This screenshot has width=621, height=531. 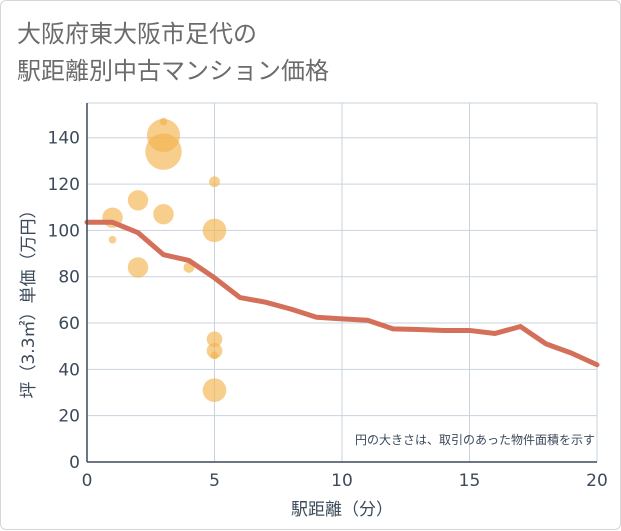 What do you see at coordinates (475, 439) in the screenshot?
I see `bubble-size-note: 円の大きさは、取引のあった物件面積を示す` at bounding box center [475, 439].